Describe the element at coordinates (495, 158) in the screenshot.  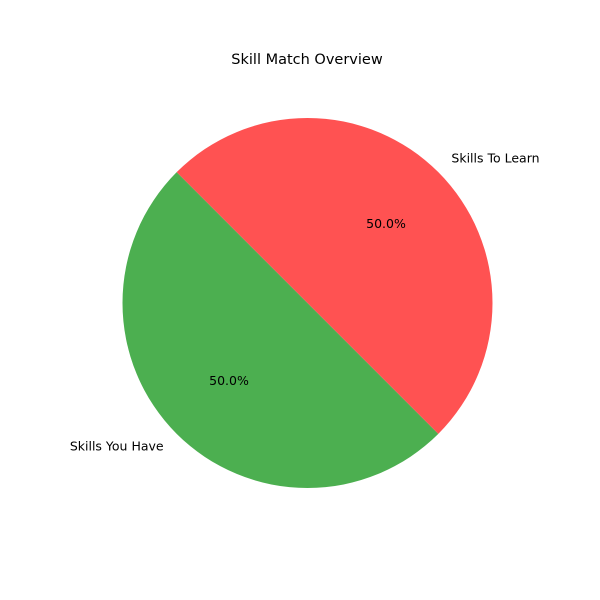
I see `pie-label-skills-to-learn: Skills To Learn` at that location.